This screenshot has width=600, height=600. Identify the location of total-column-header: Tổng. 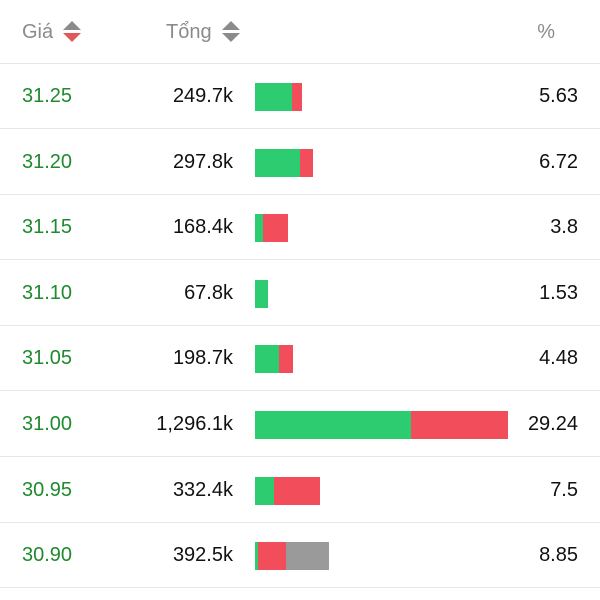
(203, 32).